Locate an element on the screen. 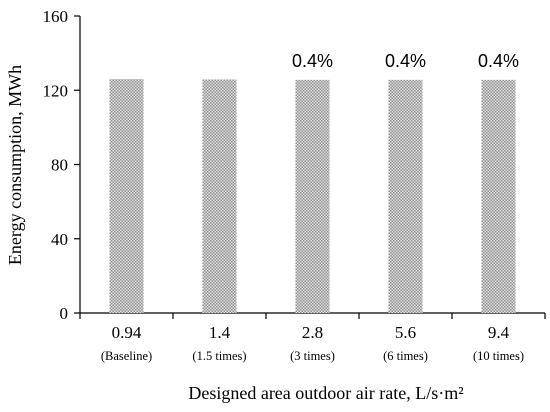 Image resolution: width=550 pixels, height=412 pixels. x-category-sublabel: (6 times) is located at coordinates (405, 356).